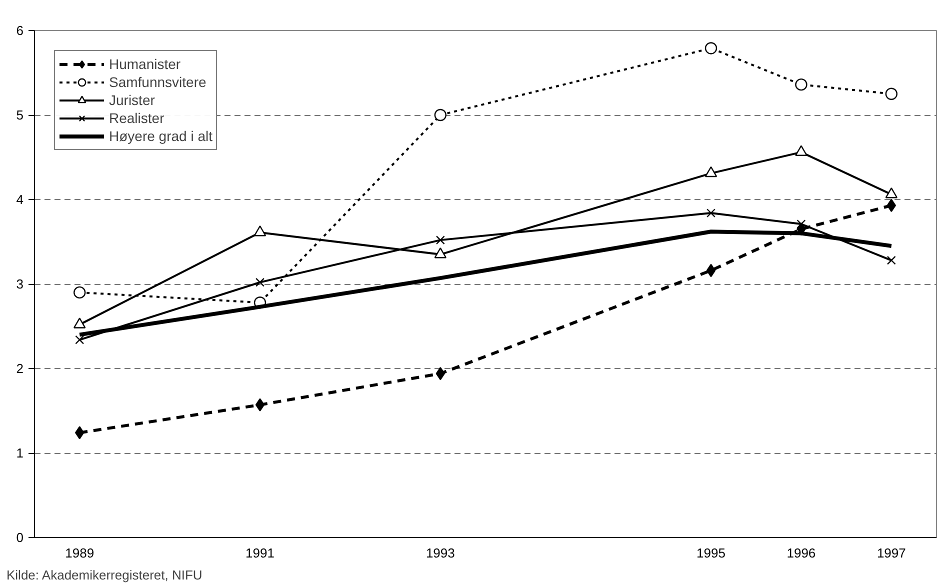  I want to click on text: Kilde: Akademikerregisteret, NIFU, so click(104, 575).